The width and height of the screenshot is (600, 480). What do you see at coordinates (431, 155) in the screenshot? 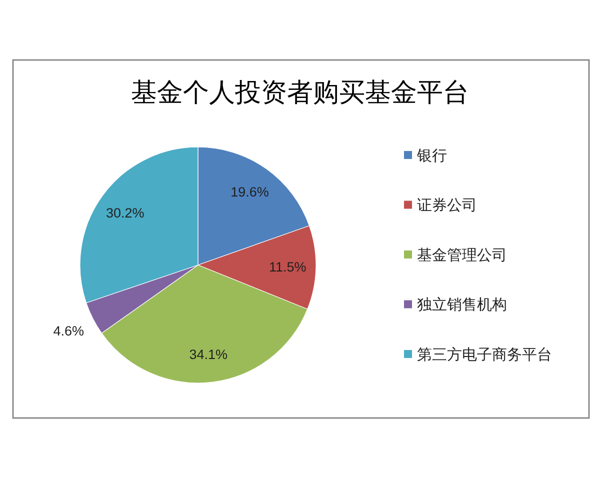
I see `legend-label: 银行` at bounding box center [431, 155].